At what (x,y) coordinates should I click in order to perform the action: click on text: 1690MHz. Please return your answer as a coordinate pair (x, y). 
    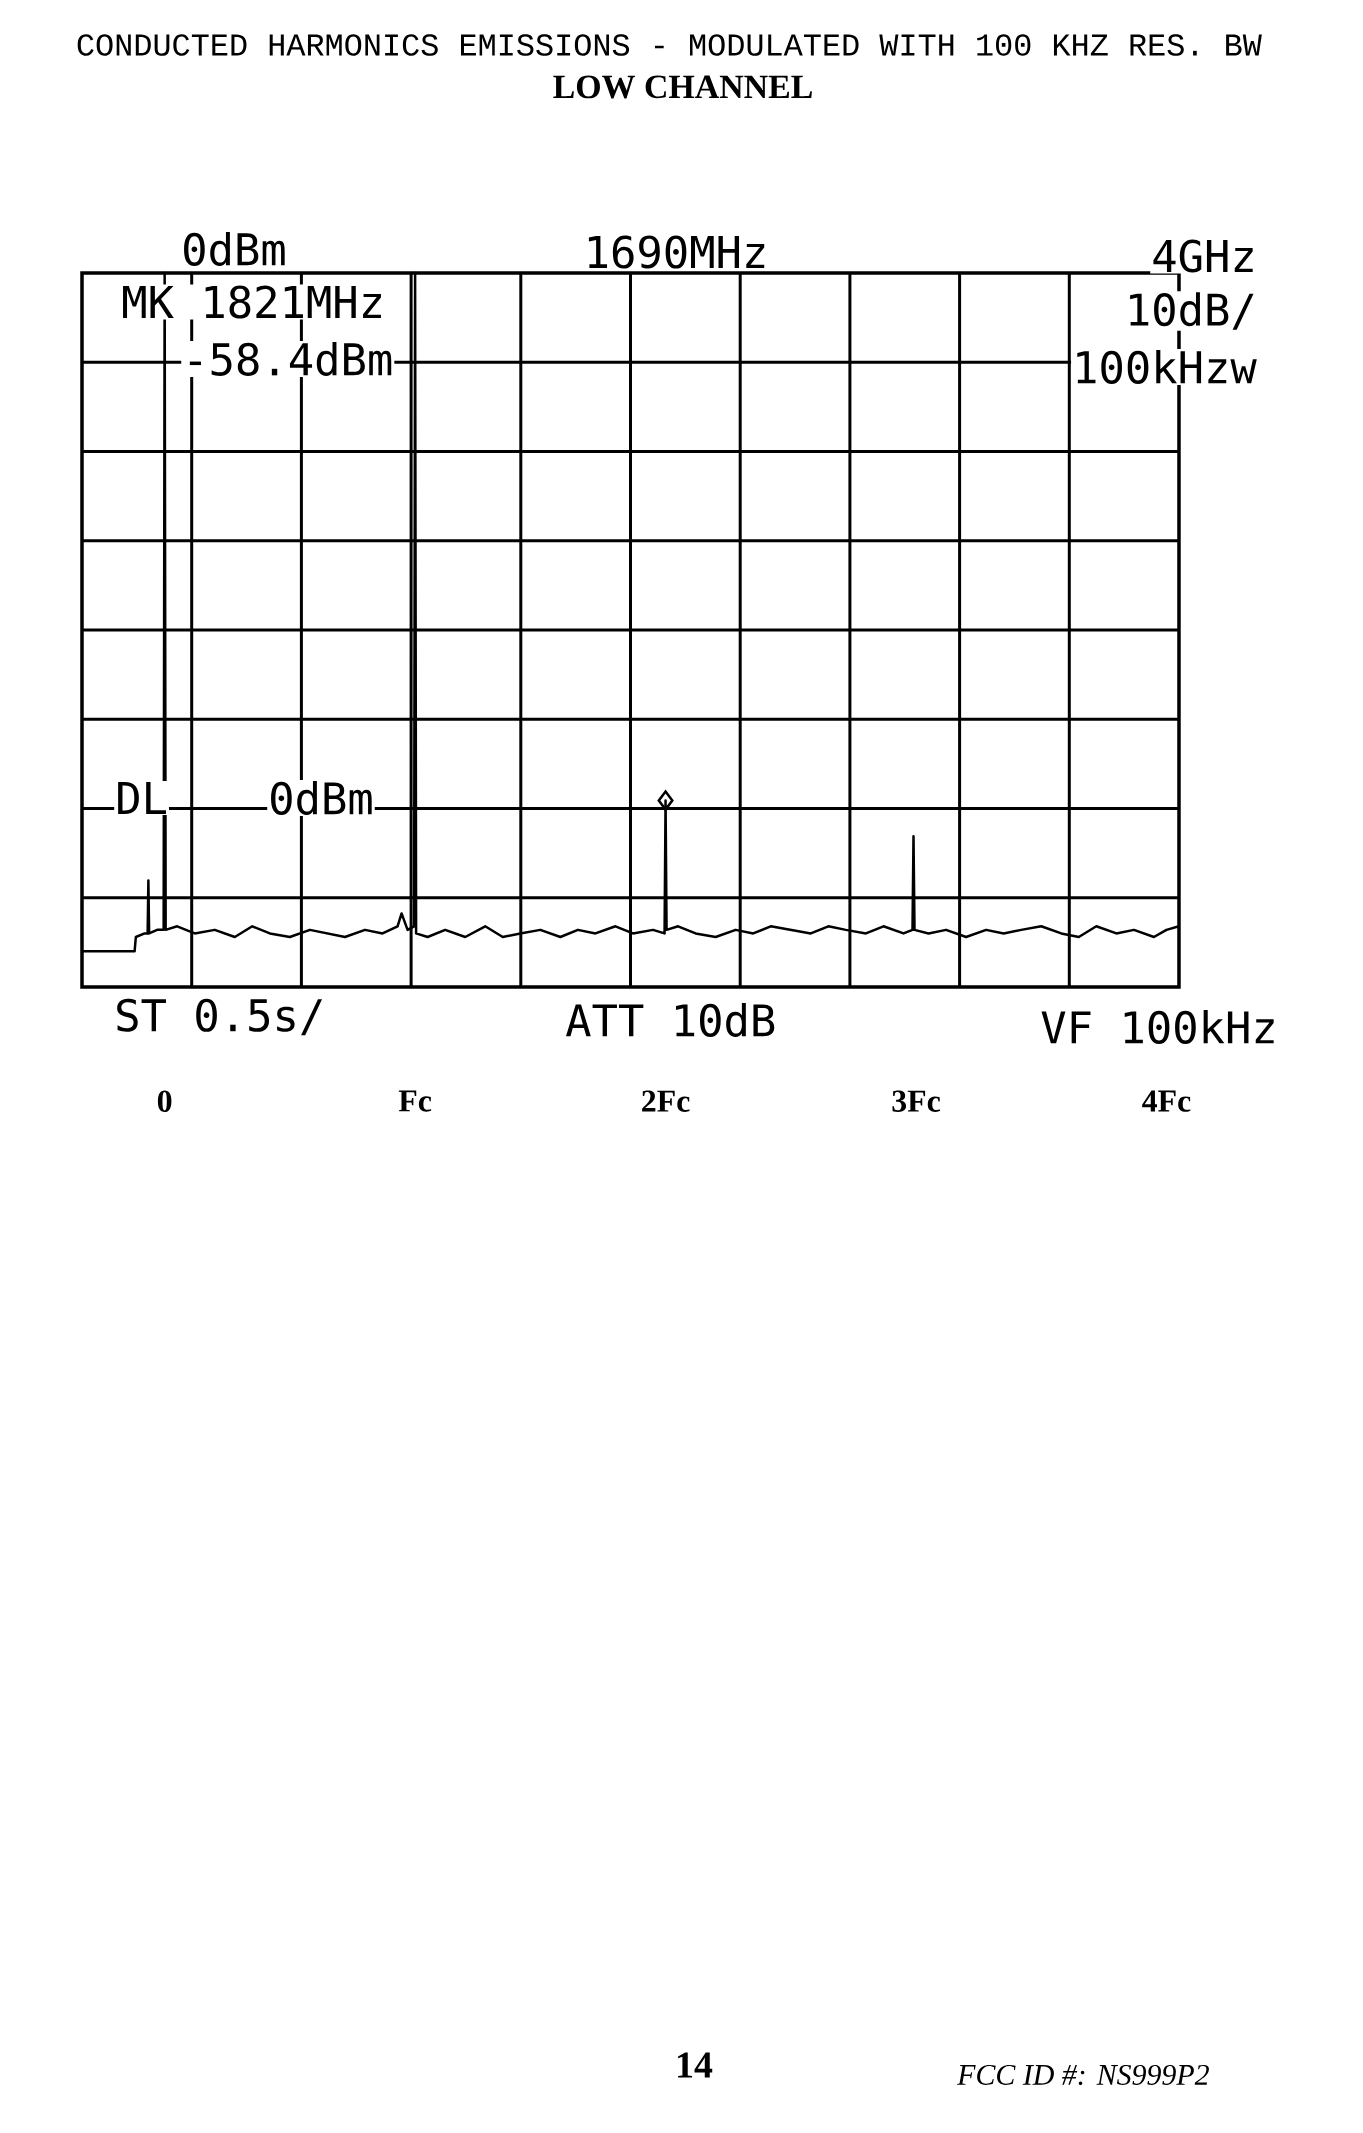
    Looking at the image, I should click on (676, 252).